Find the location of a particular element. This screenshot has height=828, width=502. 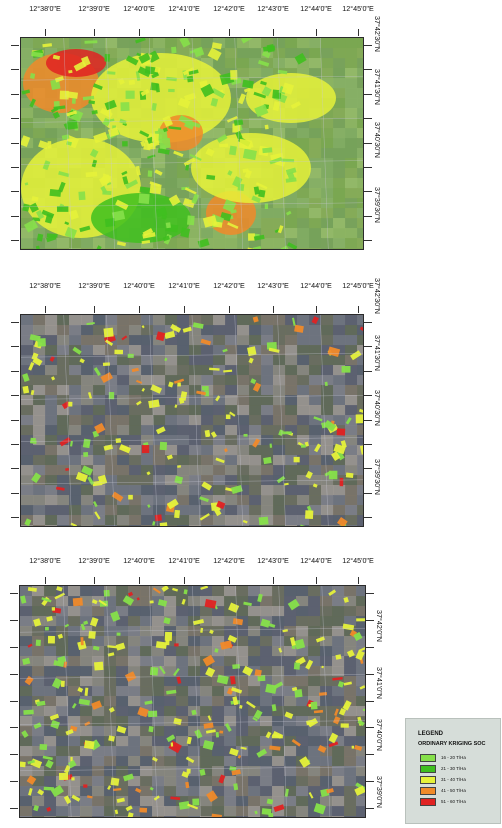

longitude-label: 12°40'0"E is located at coordinates (139, 8).